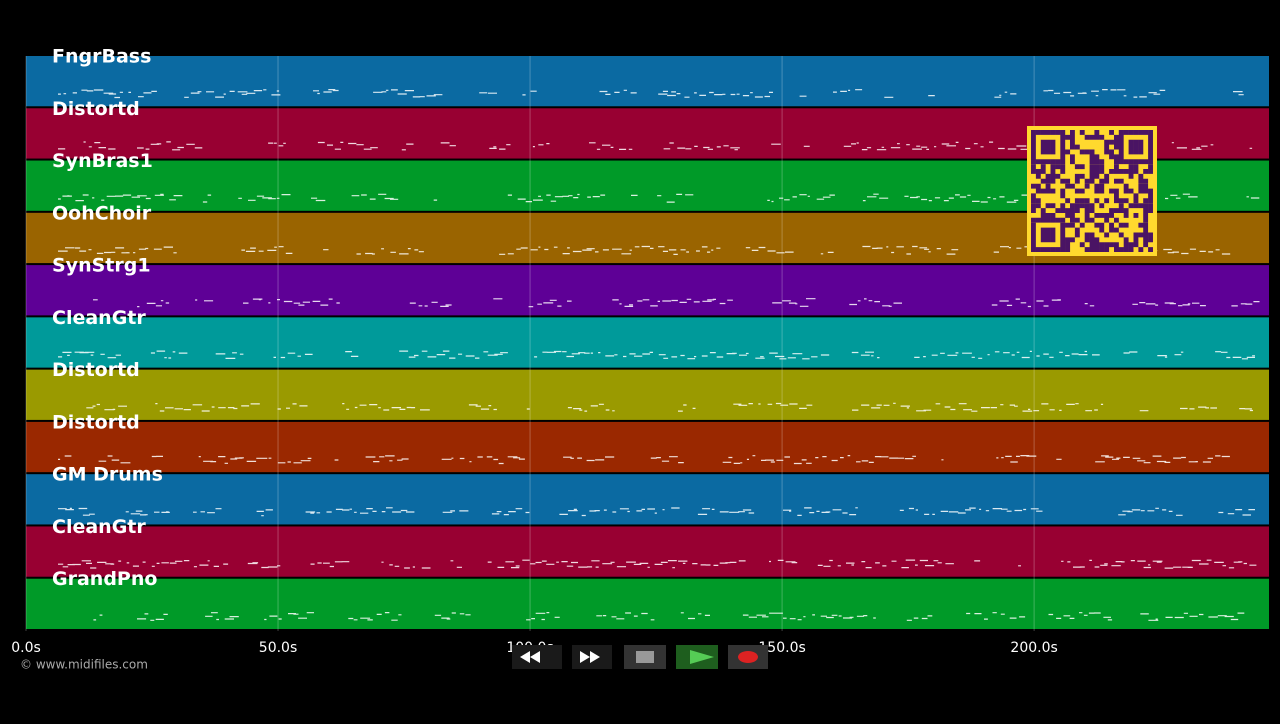  Describe the element at coordinates (104, 579) in the screenshot. I see `track-name: GrandPno` at that location.